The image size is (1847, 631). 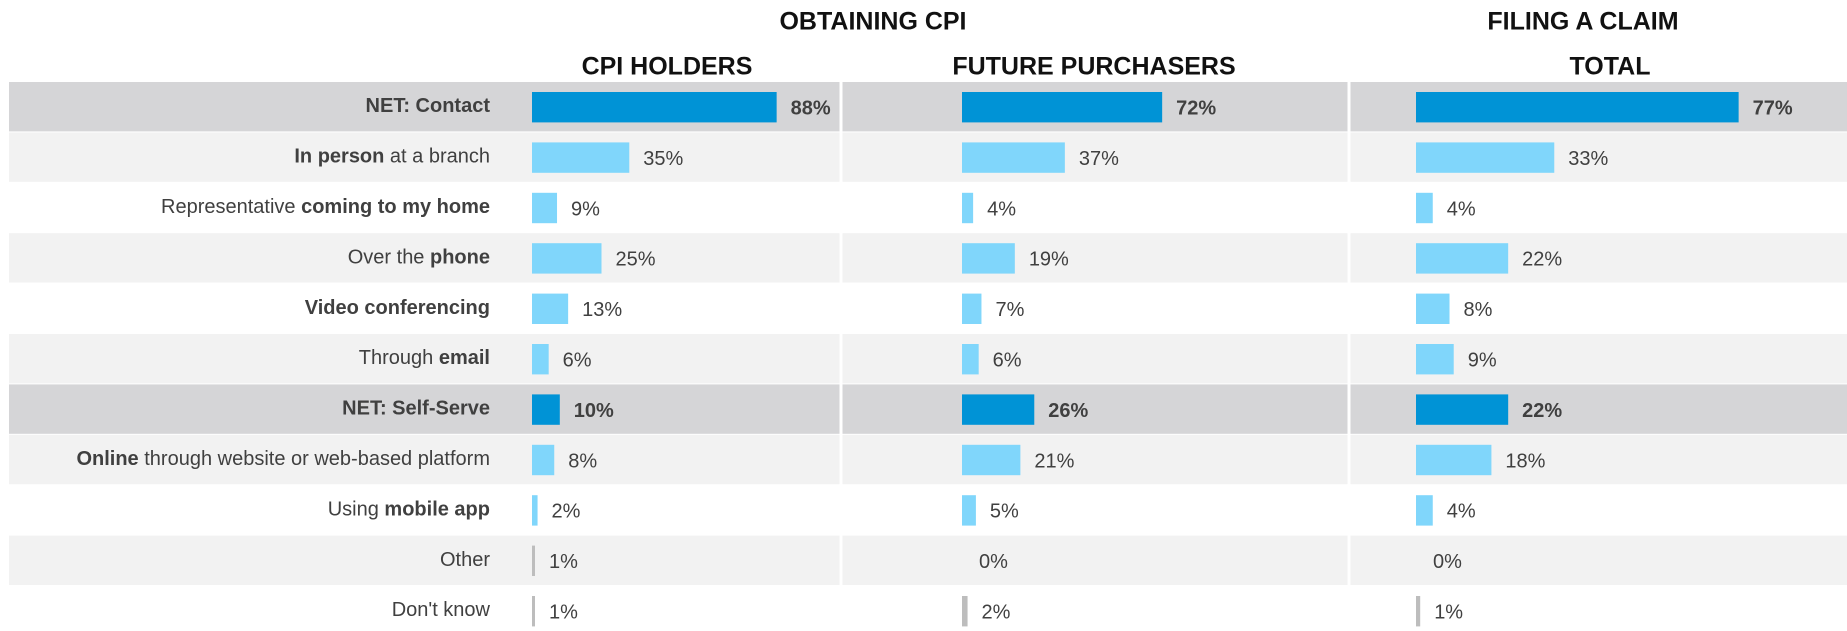 I want to click on row-label: NET: Self-Serve, so click(x=416, y=409).